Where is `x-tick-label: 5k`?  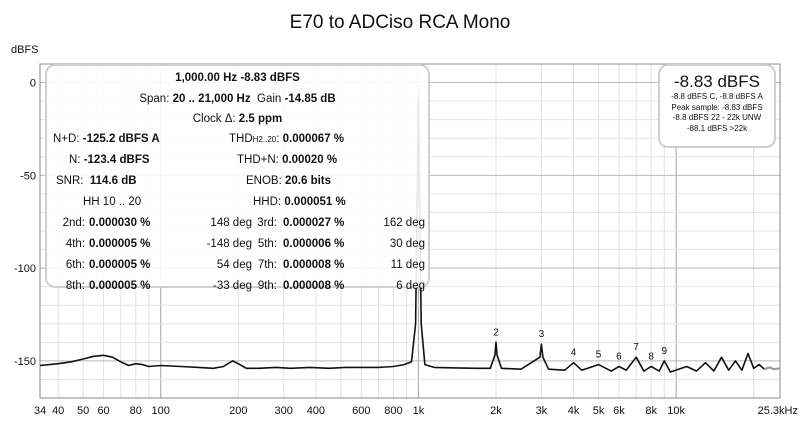 x-tick-label: 5k is located at coordinates (599, 411).